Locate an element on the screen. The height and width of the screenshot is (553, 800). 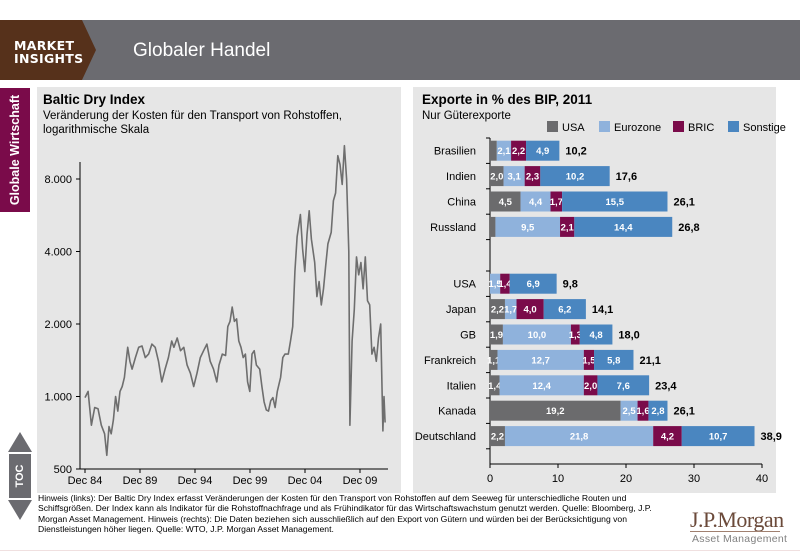
logo-divider is located at coordinates (735, 531).